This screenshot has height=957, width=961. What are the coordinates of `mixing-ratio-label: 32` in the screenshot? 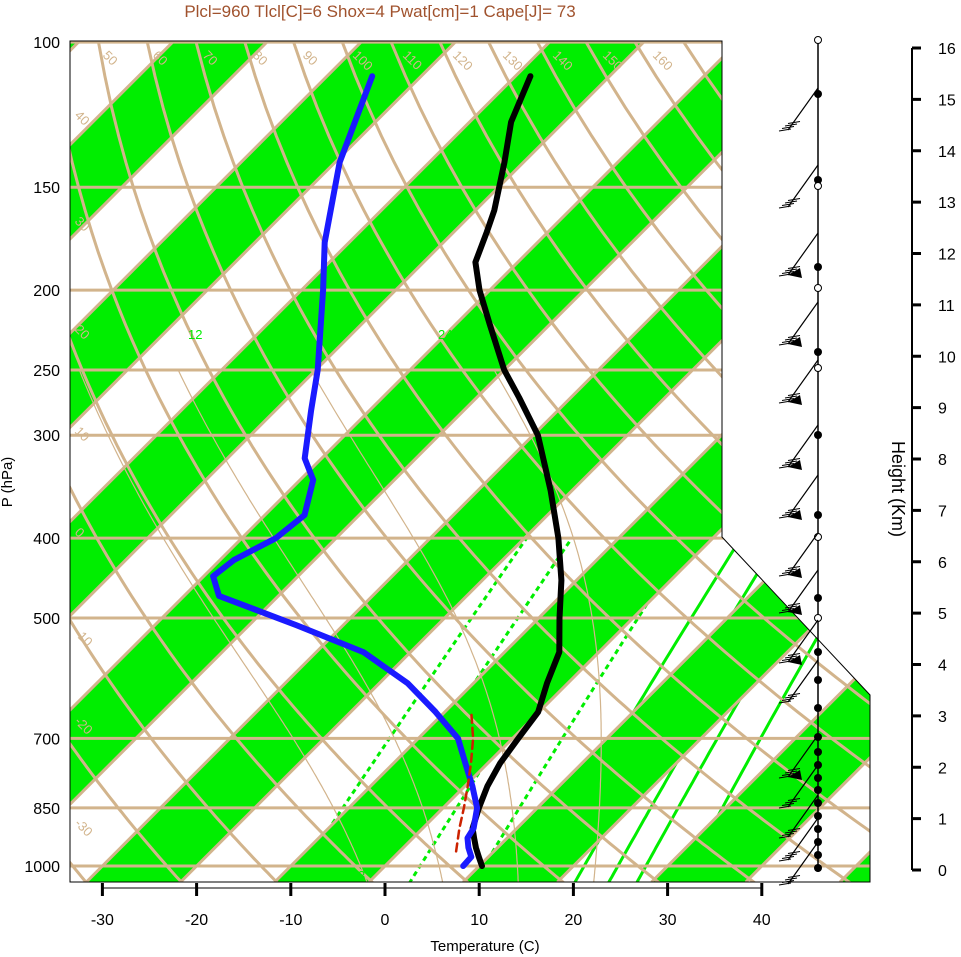 It's located at (655, 334).